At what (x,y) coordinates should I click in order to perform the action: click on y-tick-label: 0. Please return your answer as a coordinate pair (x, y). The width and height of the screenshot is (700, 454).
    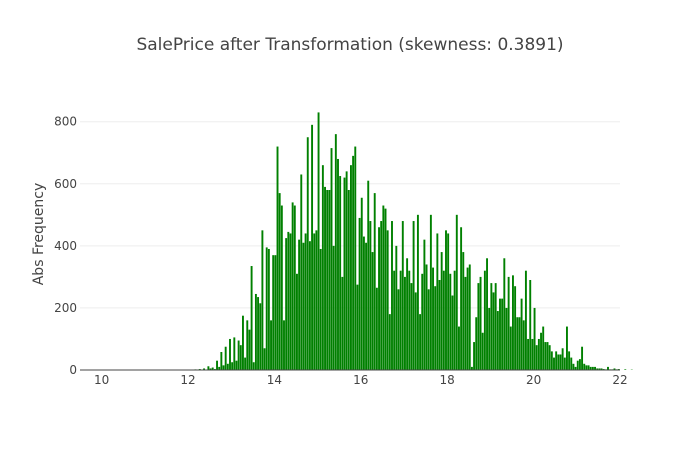
    Looking at the image, I should click on (73, 370).